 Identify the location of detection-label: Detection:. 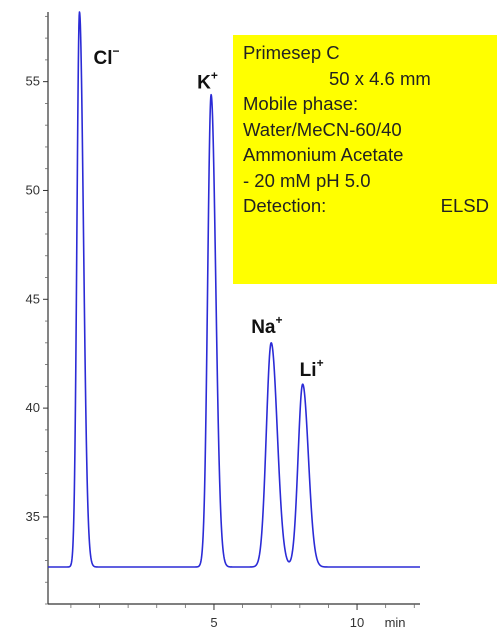
(285, 205).